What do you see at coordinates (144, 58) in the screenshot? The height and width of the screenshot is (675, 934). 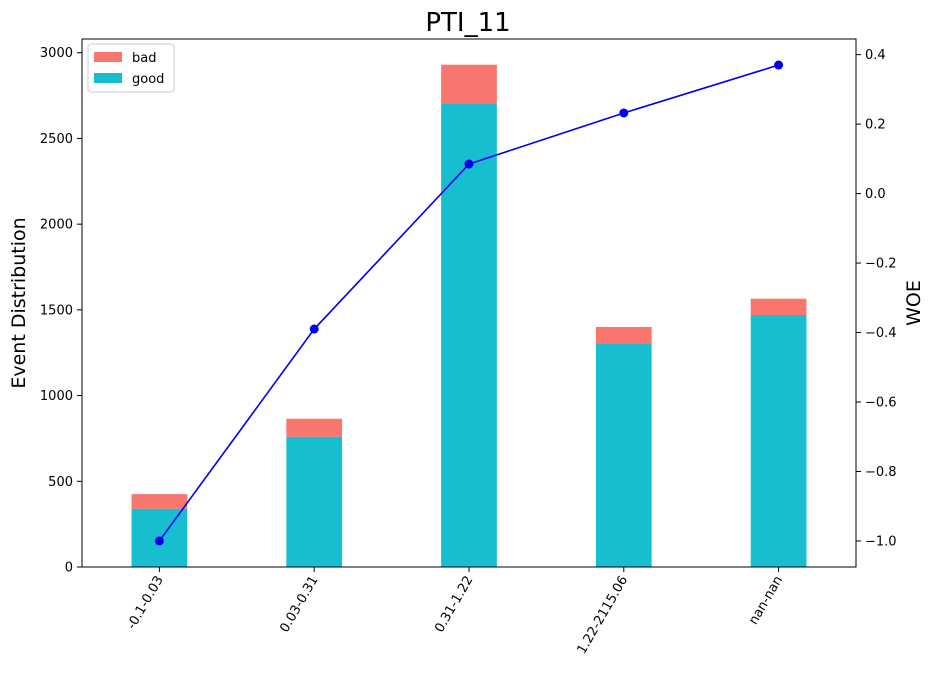 I see `legend-label-bad: bad` at bounding box center [144, 58].